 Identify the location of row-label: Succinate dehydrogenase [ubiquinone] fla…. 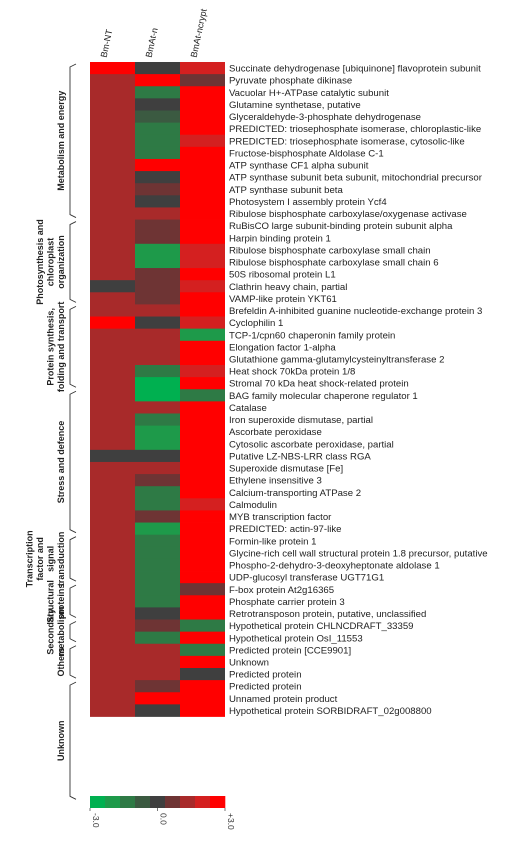
(355, 69).